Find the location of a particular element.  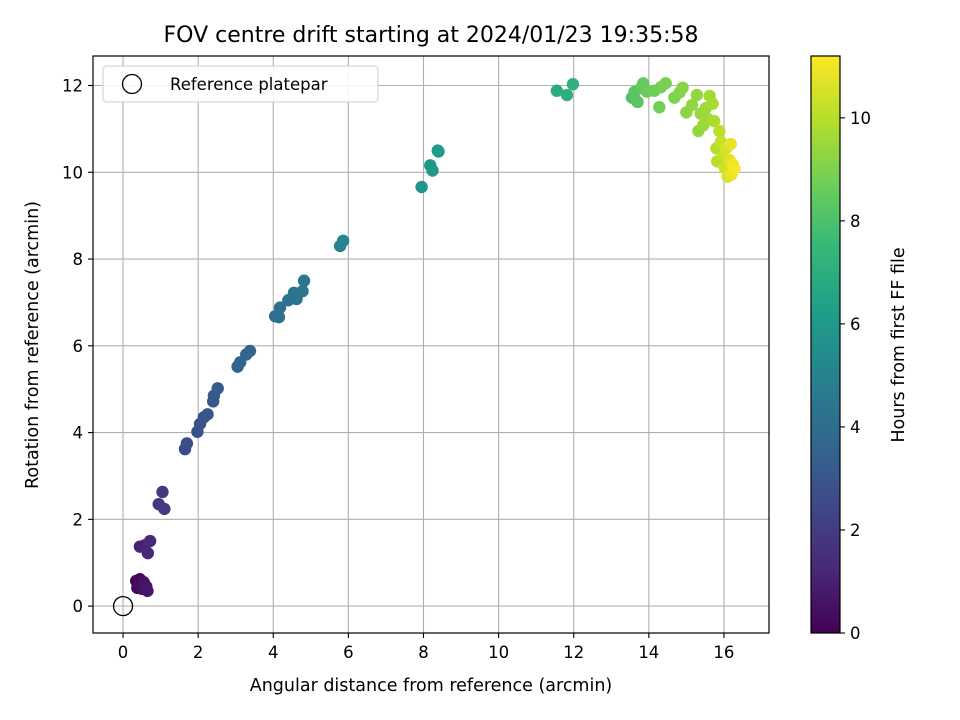

legend-entry-reference-platepar: Reference platepar is located at coordinates (249, 84).